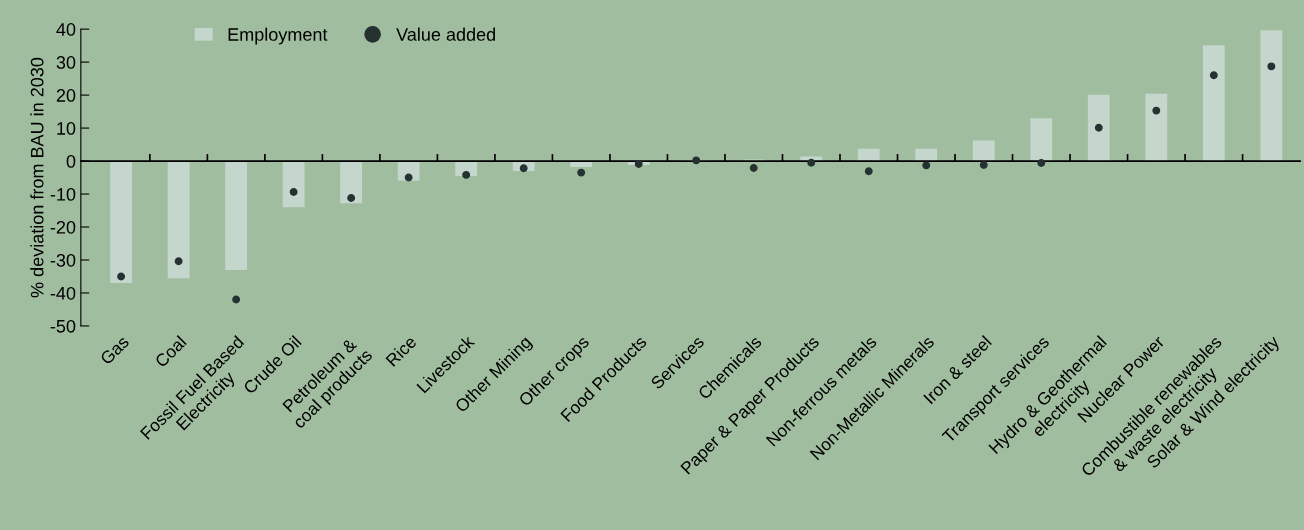 The height and width of the screenshot is (530, 1304). I want to click on legend-label: Employment, so click(278, 36).